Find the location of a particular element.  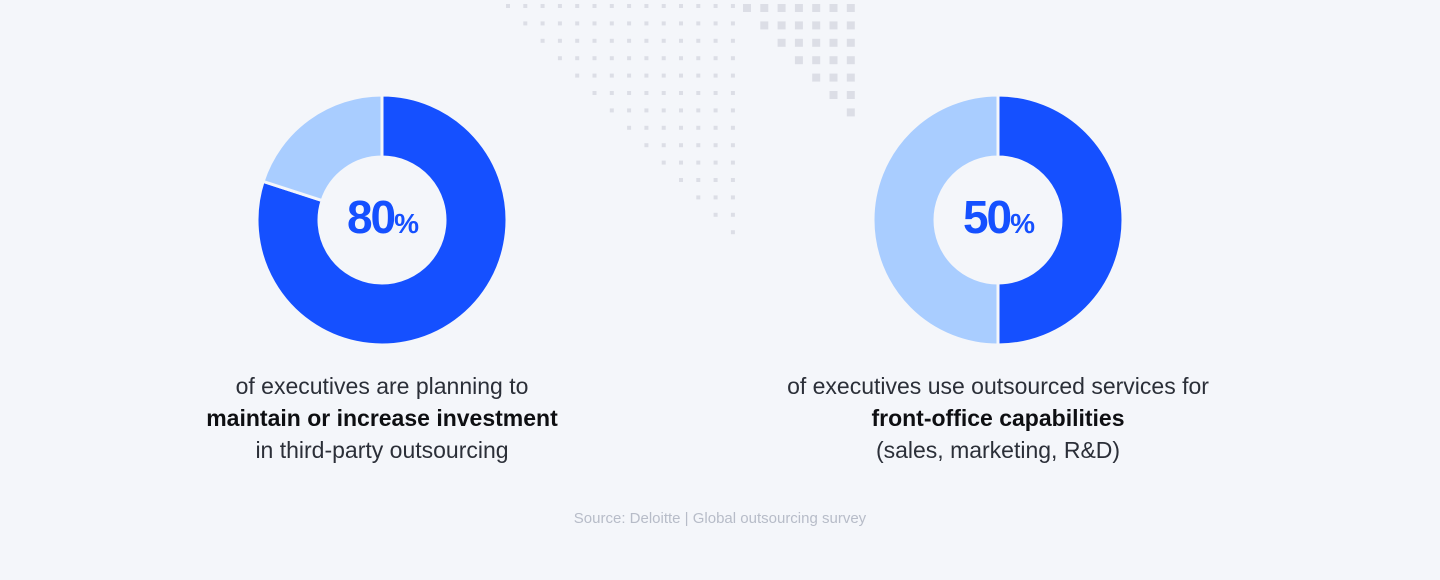

desc-text: of executives are planning to is located at coordinates (382, 386).